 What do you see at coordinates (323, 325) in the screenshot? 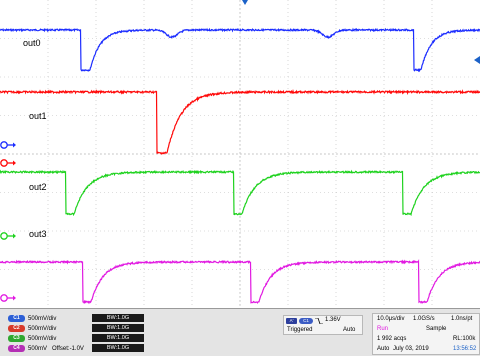
I see `trigger-readout: A' C1 1.36V Triggered Auto` at bounding box center [323, 325].